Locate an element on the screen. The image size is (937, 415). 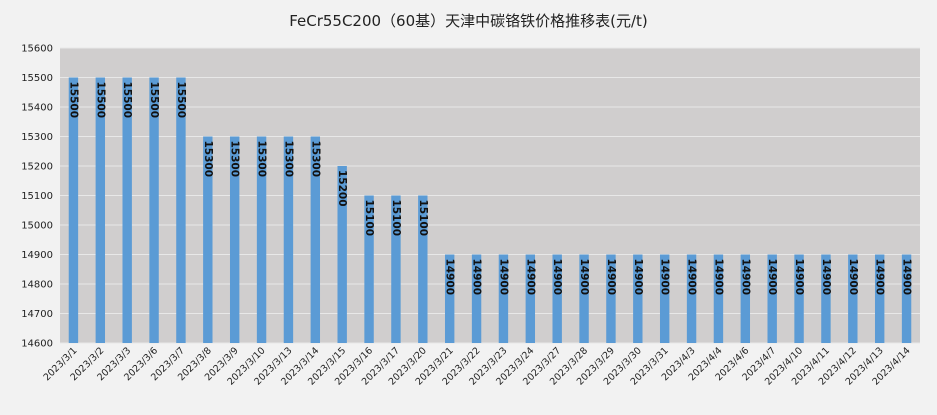
y-tick-label: 14900 is located at coordinates (37, 255).